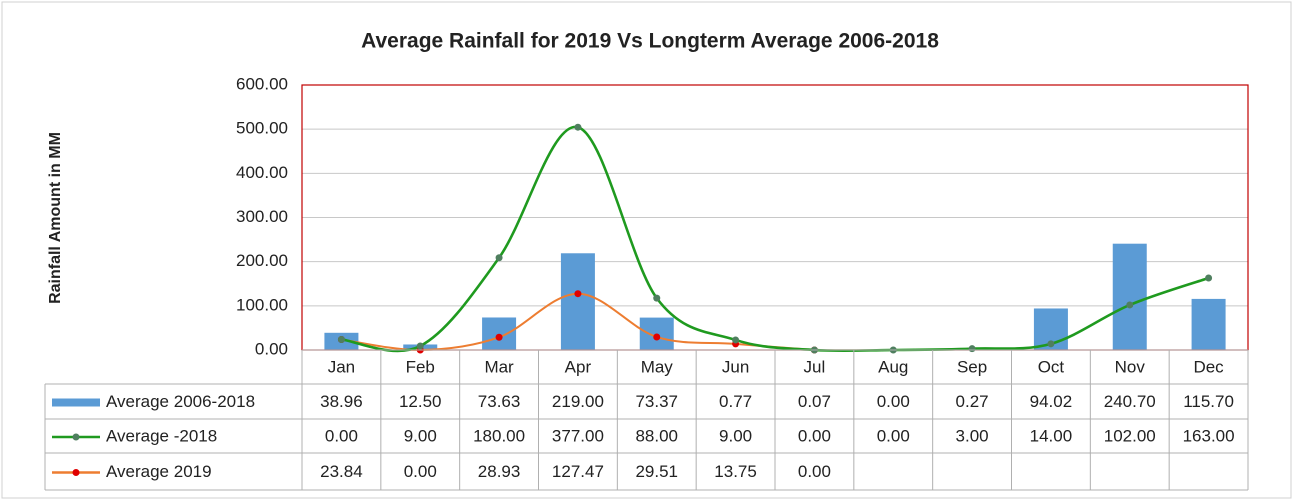 Image resolution: width=1294 pixels, height=501 pixels. Describe the element at coordinates (262, 260) in the screenshot. I see `y-tick-label: 200.00` at that location.